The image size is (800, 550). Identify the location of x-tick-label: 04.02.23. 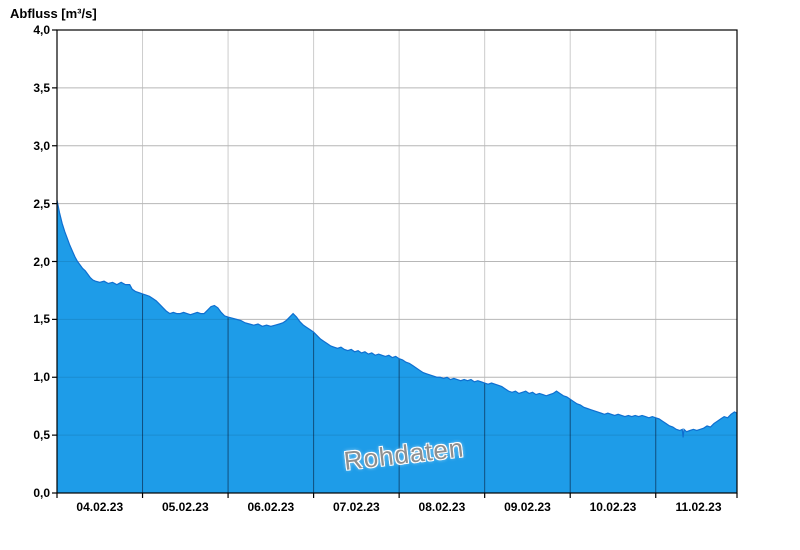
(100, 507).